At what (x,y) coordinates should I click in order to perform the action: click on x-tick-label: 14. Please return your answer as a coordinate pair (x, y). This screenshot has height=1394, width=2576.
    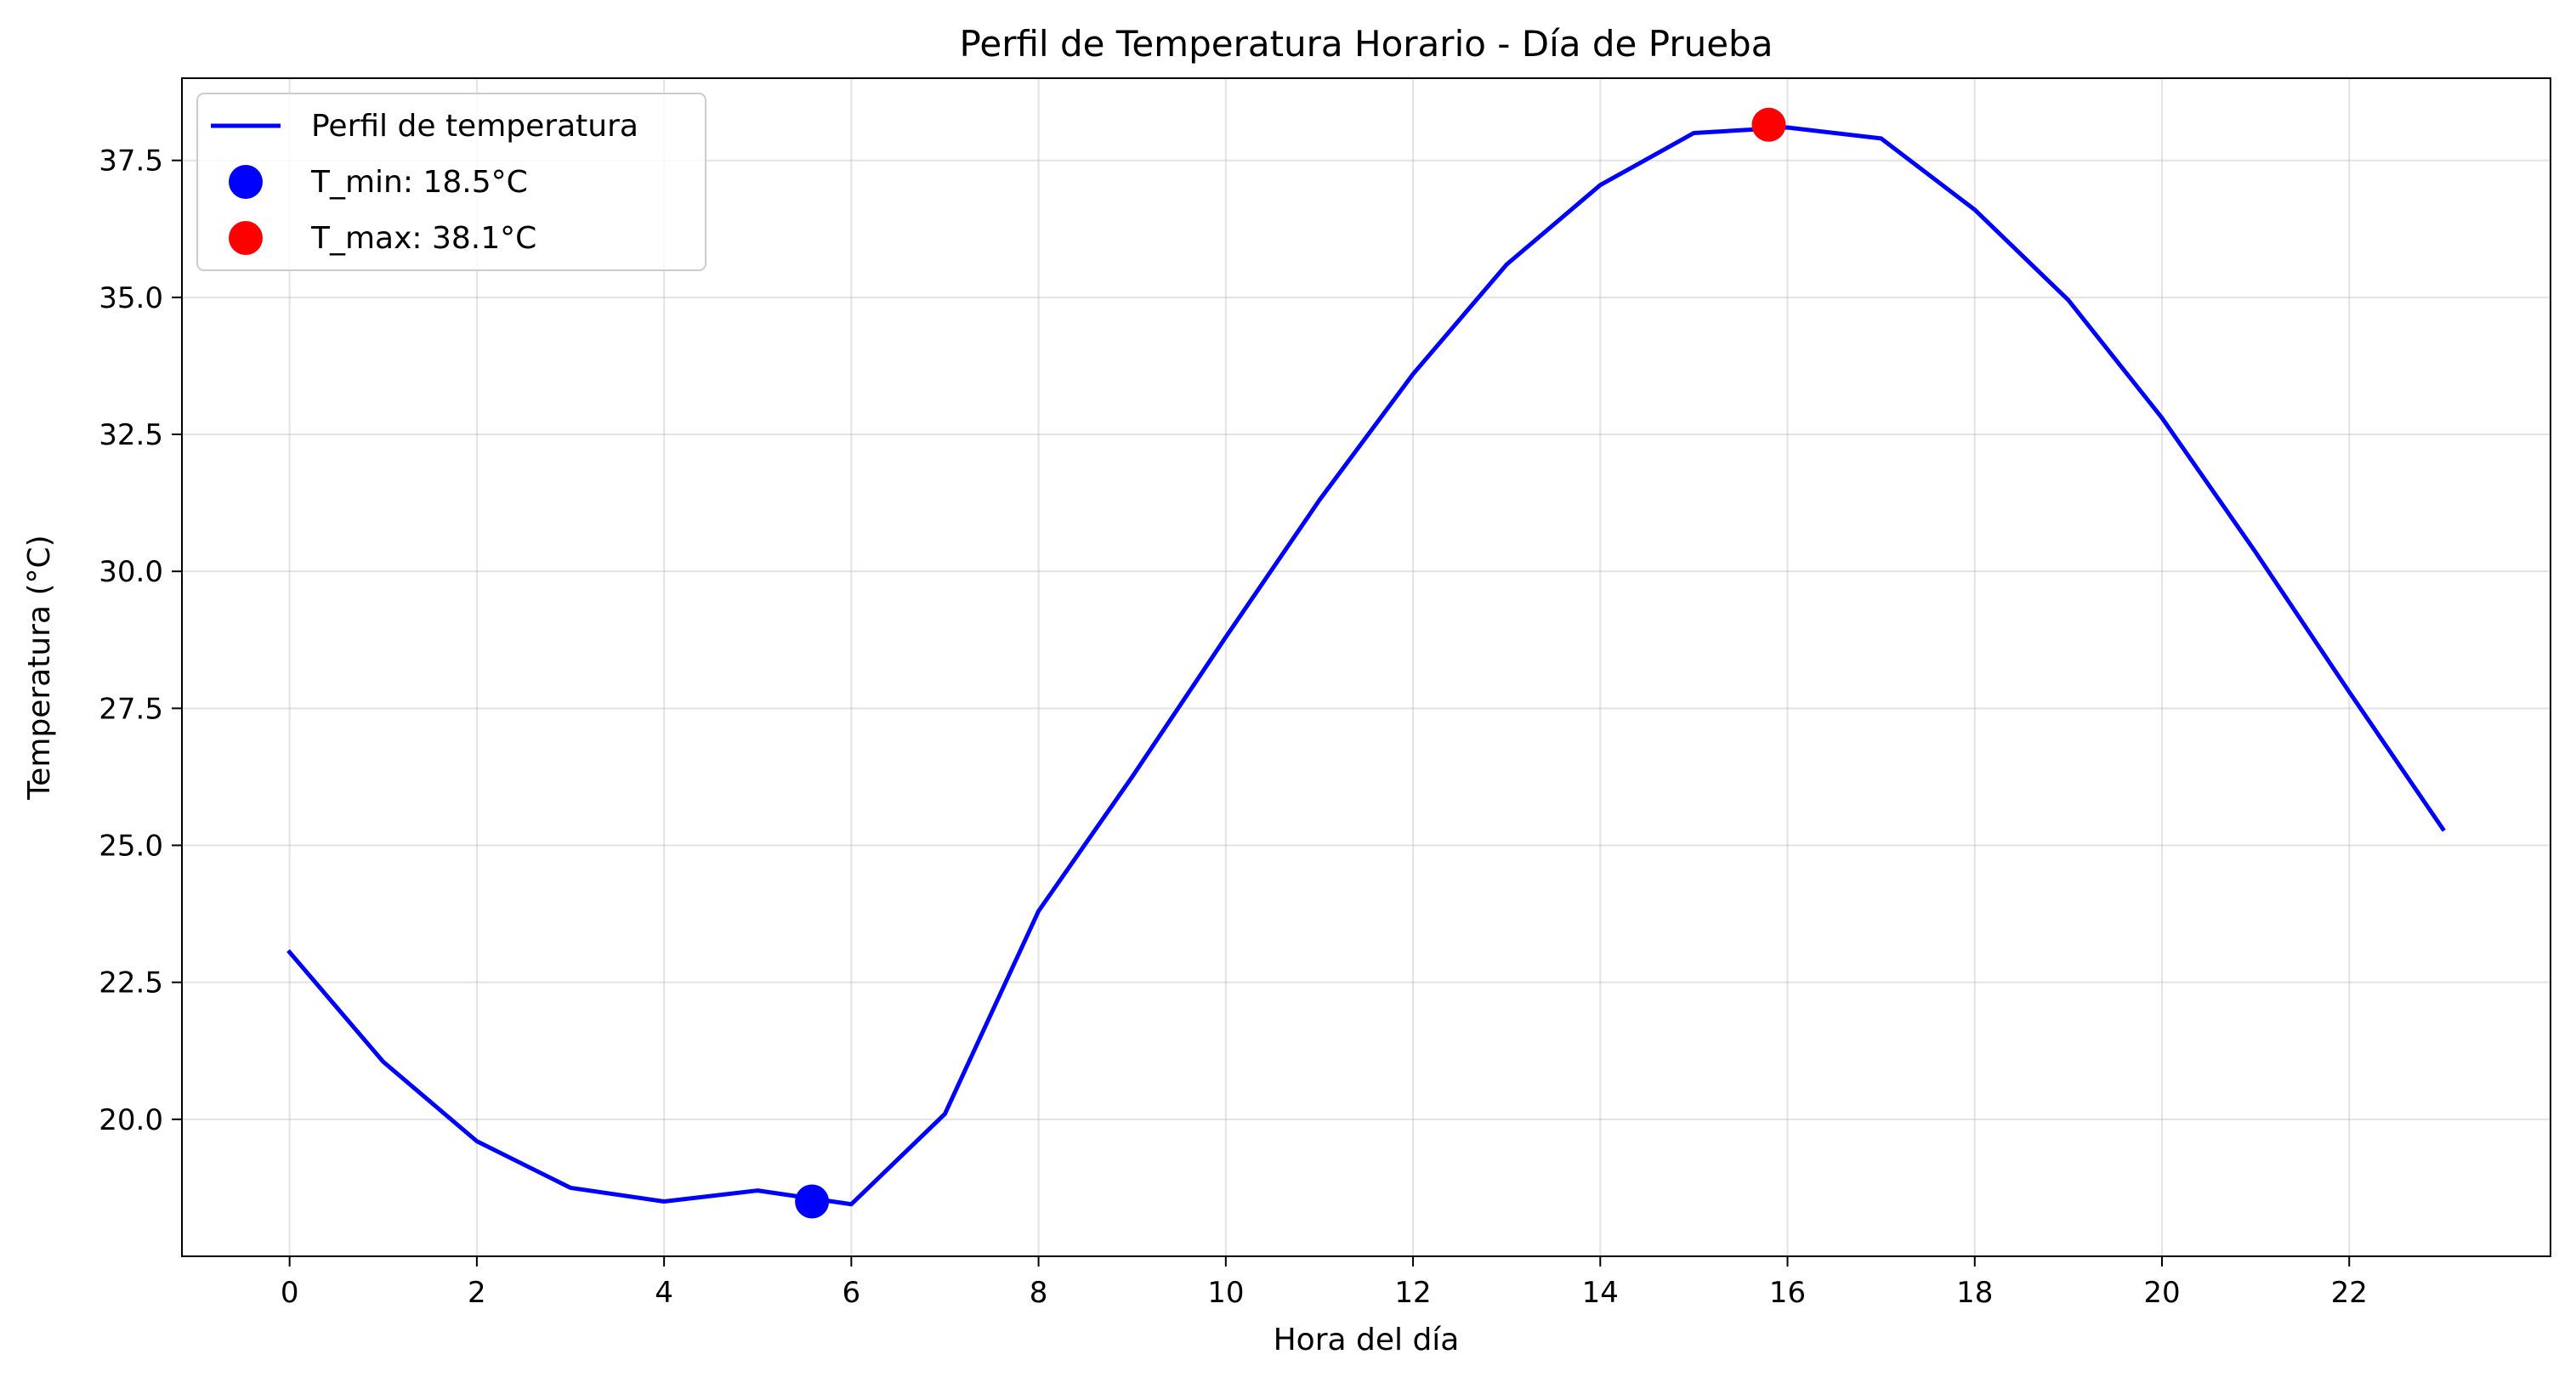
    Looking at the image, I should click on (1601, 1293).